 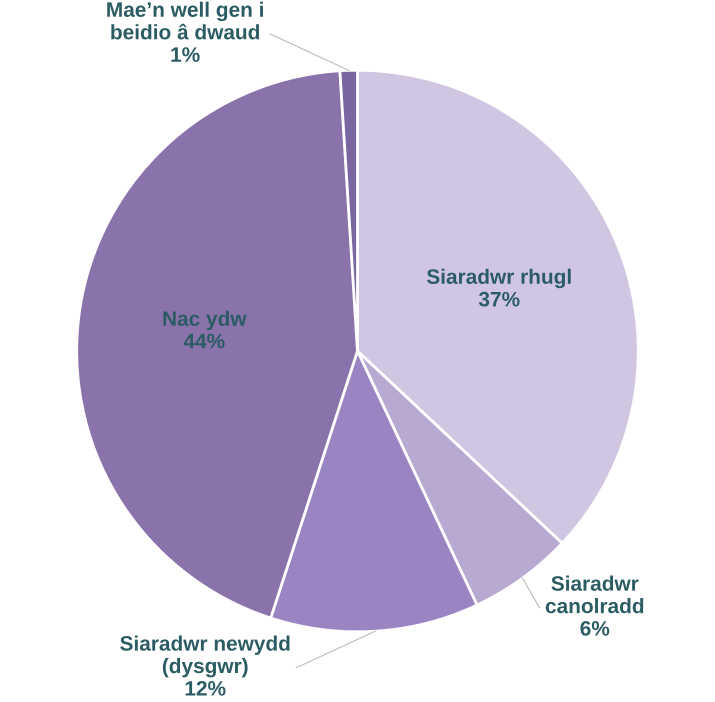 I want to click on slice-label: Mae’n well gen i beidio â dwaud, so click(x=185, y=21).